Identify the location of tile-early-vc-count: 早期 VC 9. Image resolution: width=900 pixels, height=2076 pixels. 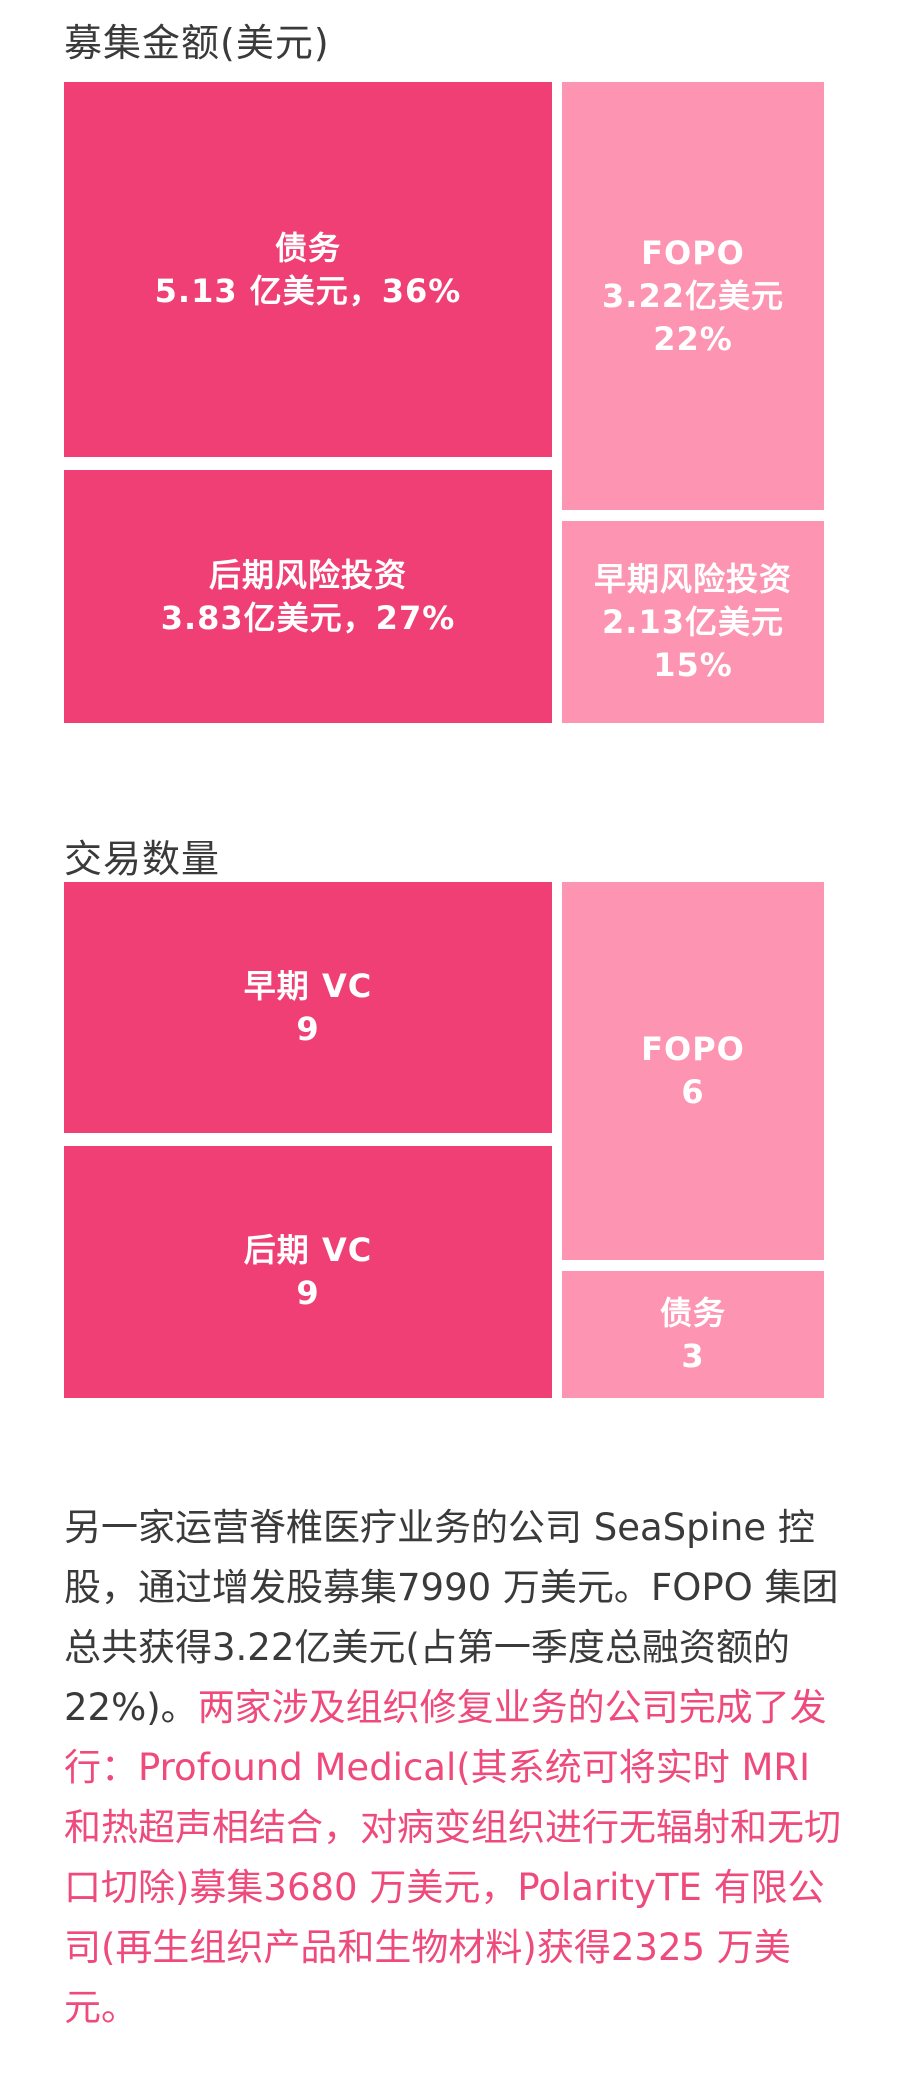
(308, 1007).